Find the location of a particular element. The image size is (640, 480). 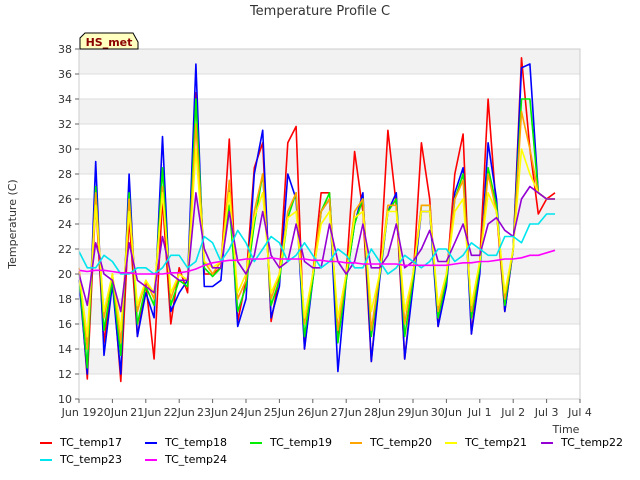

y-tick-label: 34 is located at coordinates (65, 99).